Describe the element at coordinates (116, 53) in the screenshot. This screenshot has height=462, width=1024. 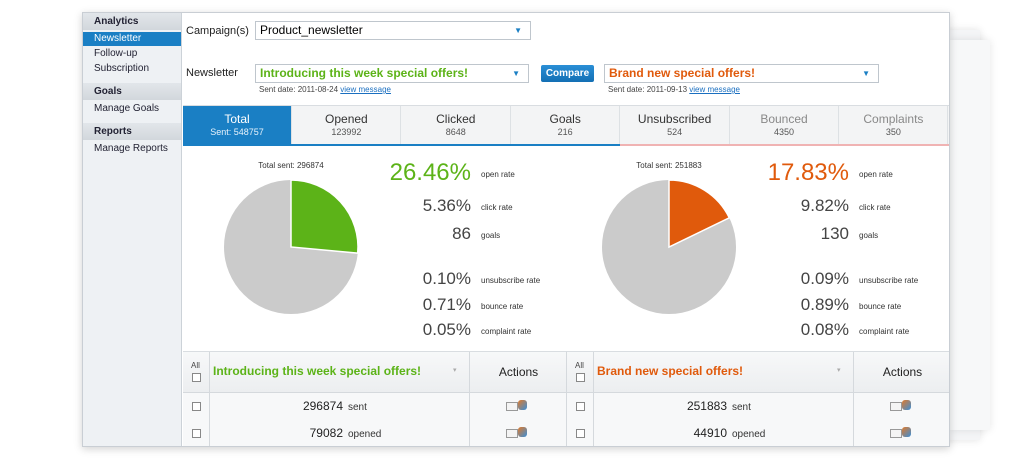
I see `sidebar-item: Follow-up` at that location.